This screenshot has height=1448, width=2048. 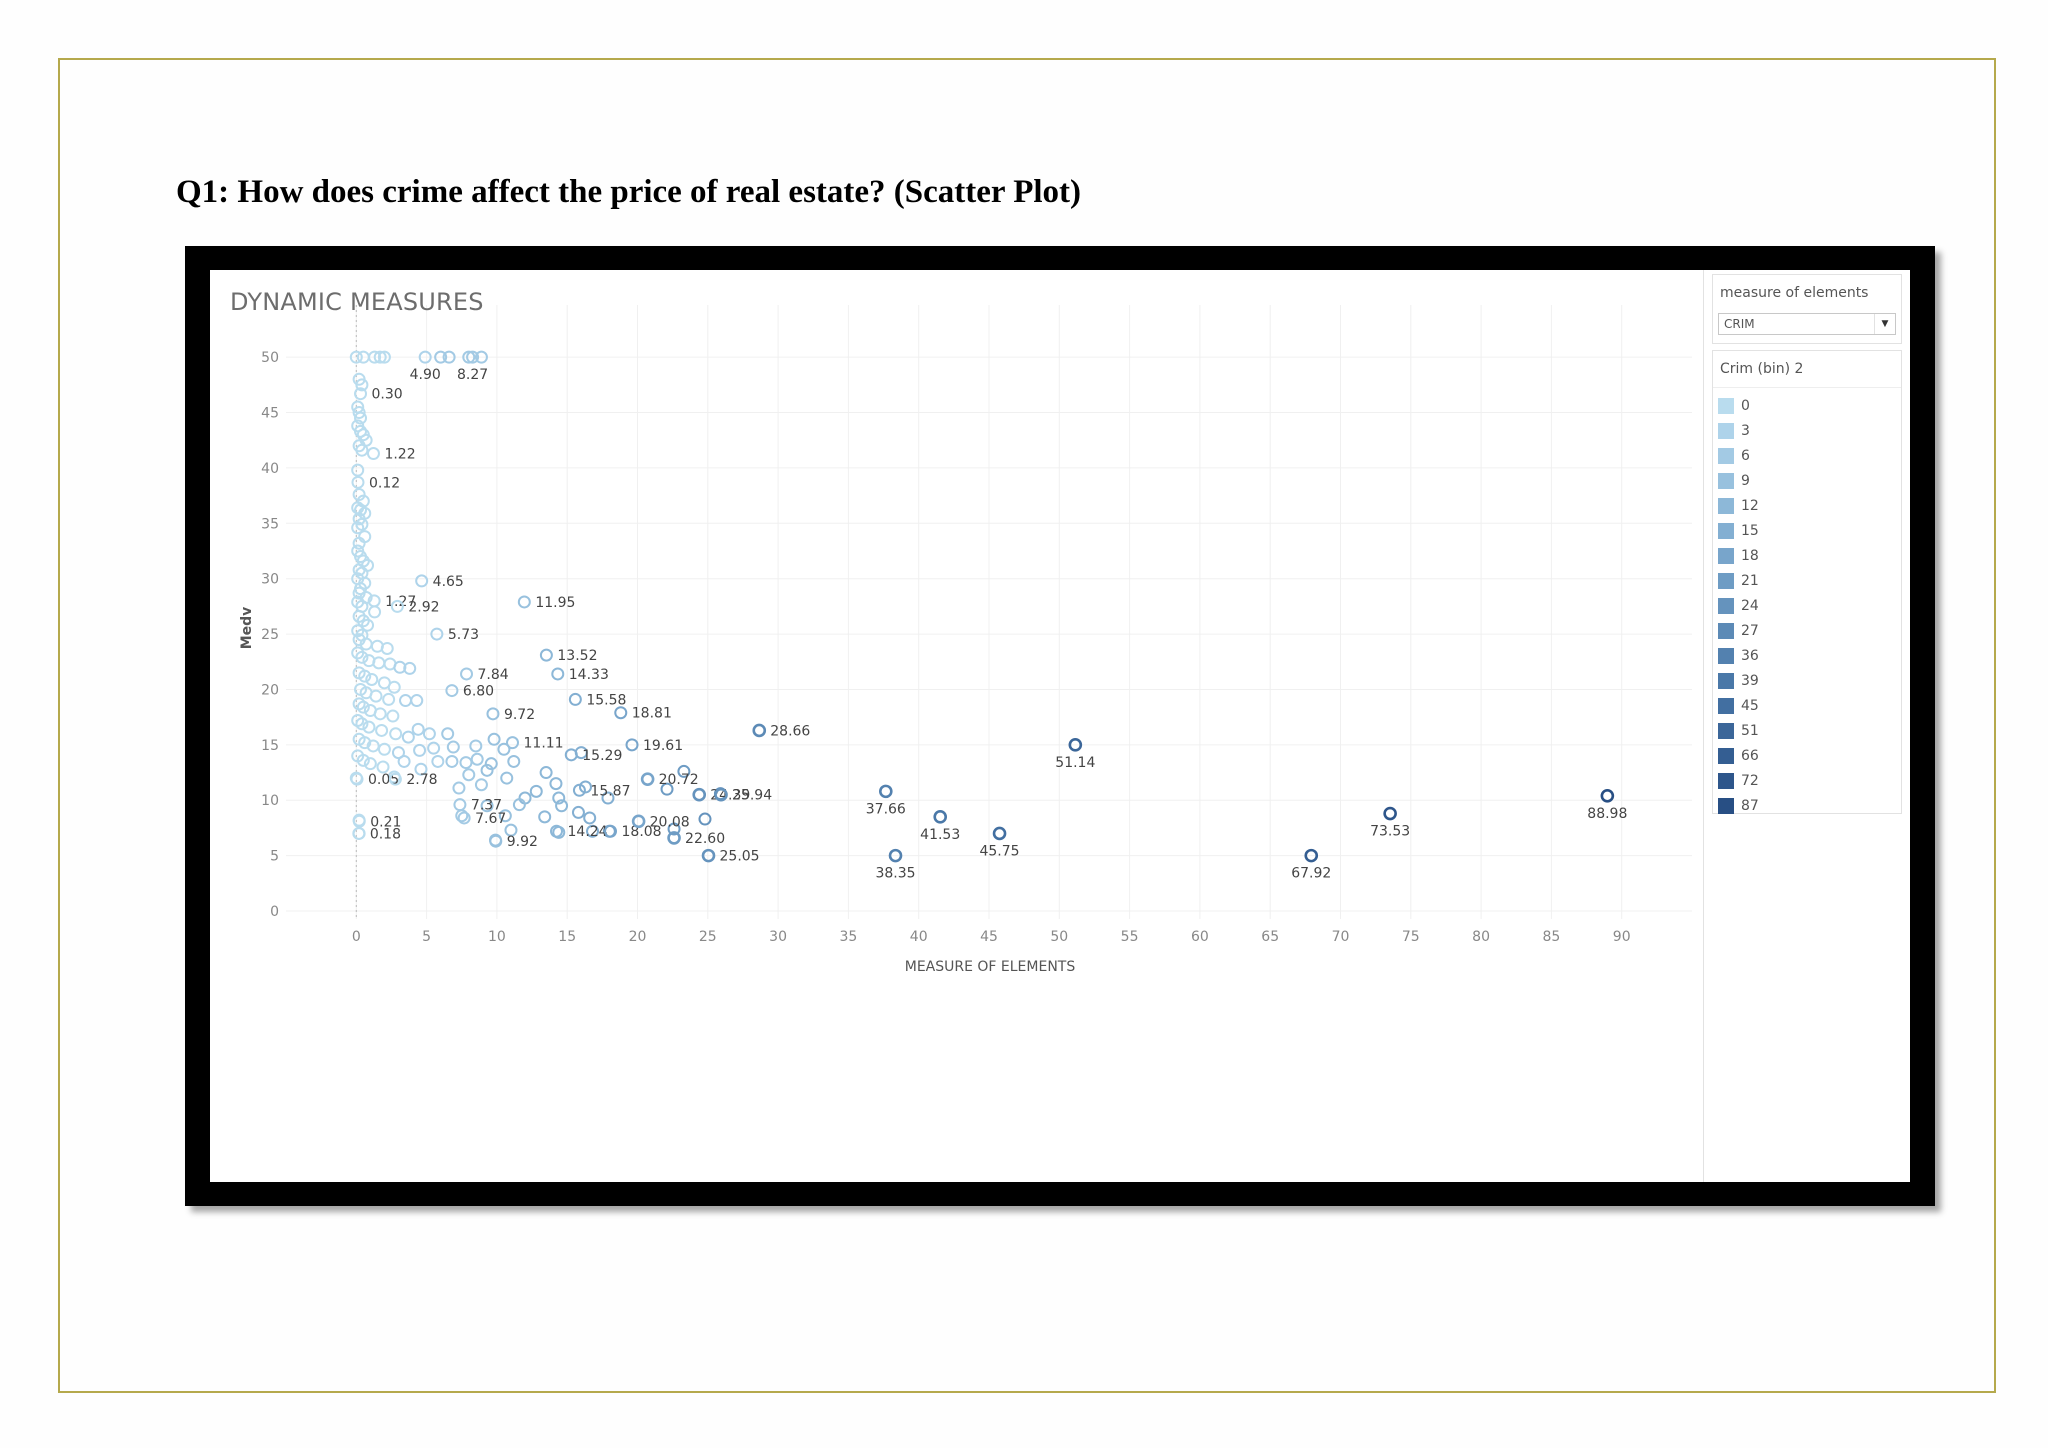 I want to click on legend-list: 0 3 6 9 12 15 18 21 24 27 36 39 45 51 66 72 87, so click(x=1738, y=605).